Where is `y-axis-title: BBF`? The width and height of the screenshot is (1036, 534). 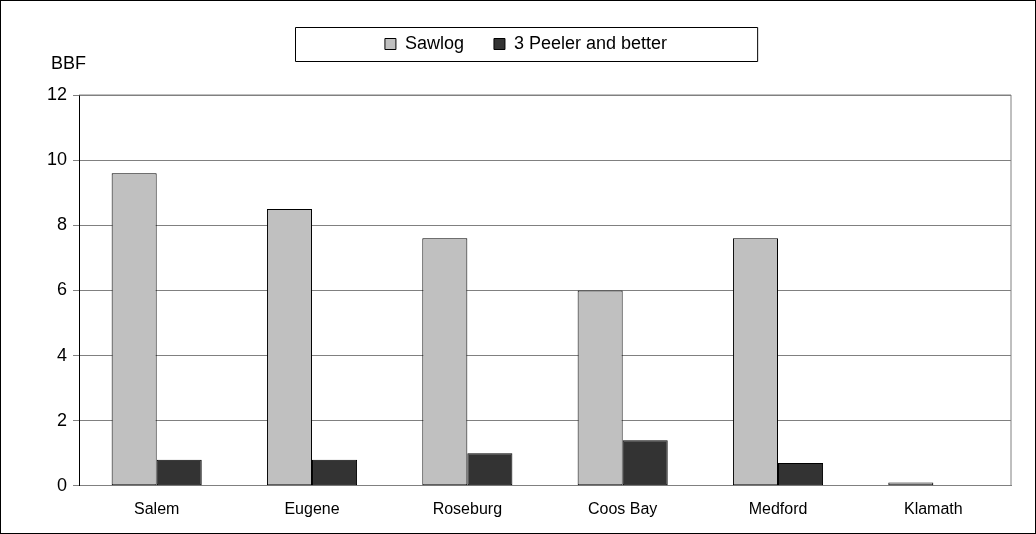
y-axis-title: BBF is located at coordinates (69, 63).